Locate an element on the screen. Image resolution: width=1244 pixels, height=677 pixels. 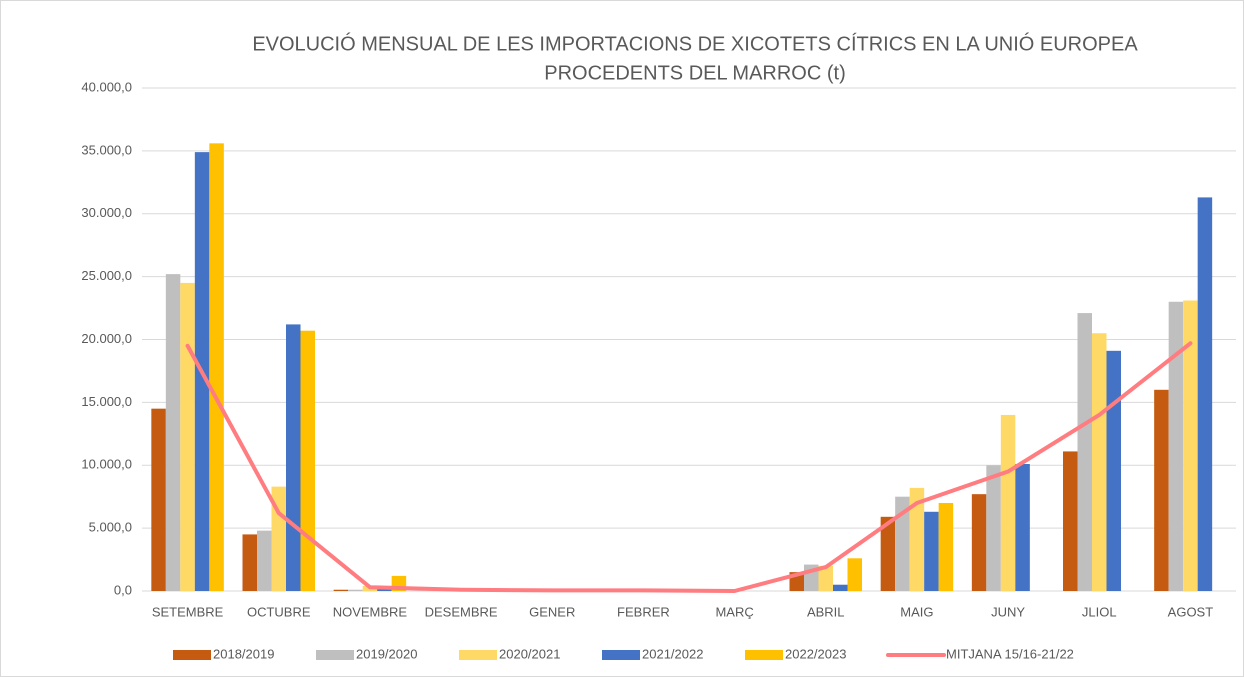
x-tick-label: SETEMBRE is located at coordinates (188, 611).